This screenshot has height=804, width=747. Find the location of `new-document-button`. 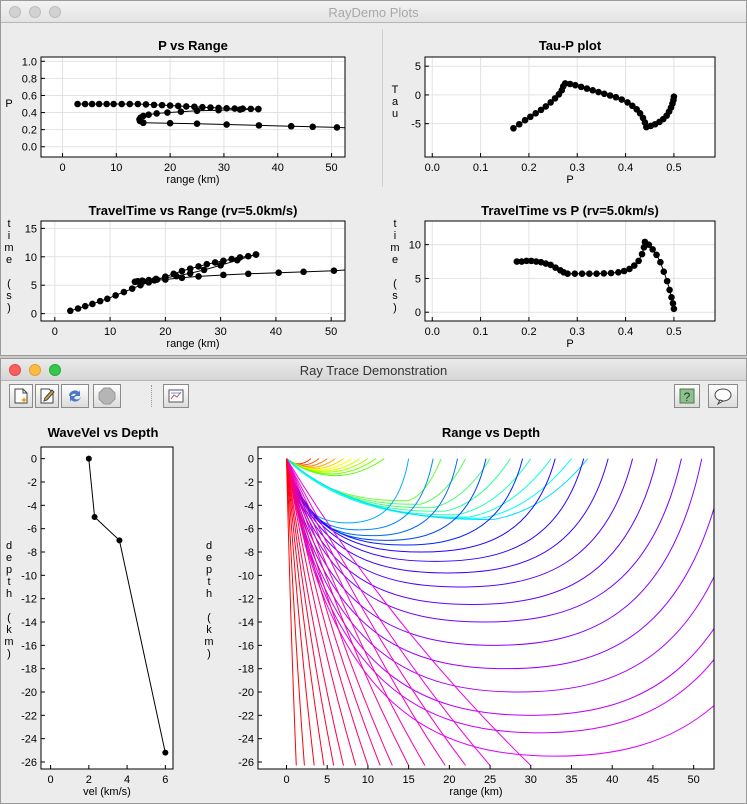

new-document-button is located at coordinates (21, 396).